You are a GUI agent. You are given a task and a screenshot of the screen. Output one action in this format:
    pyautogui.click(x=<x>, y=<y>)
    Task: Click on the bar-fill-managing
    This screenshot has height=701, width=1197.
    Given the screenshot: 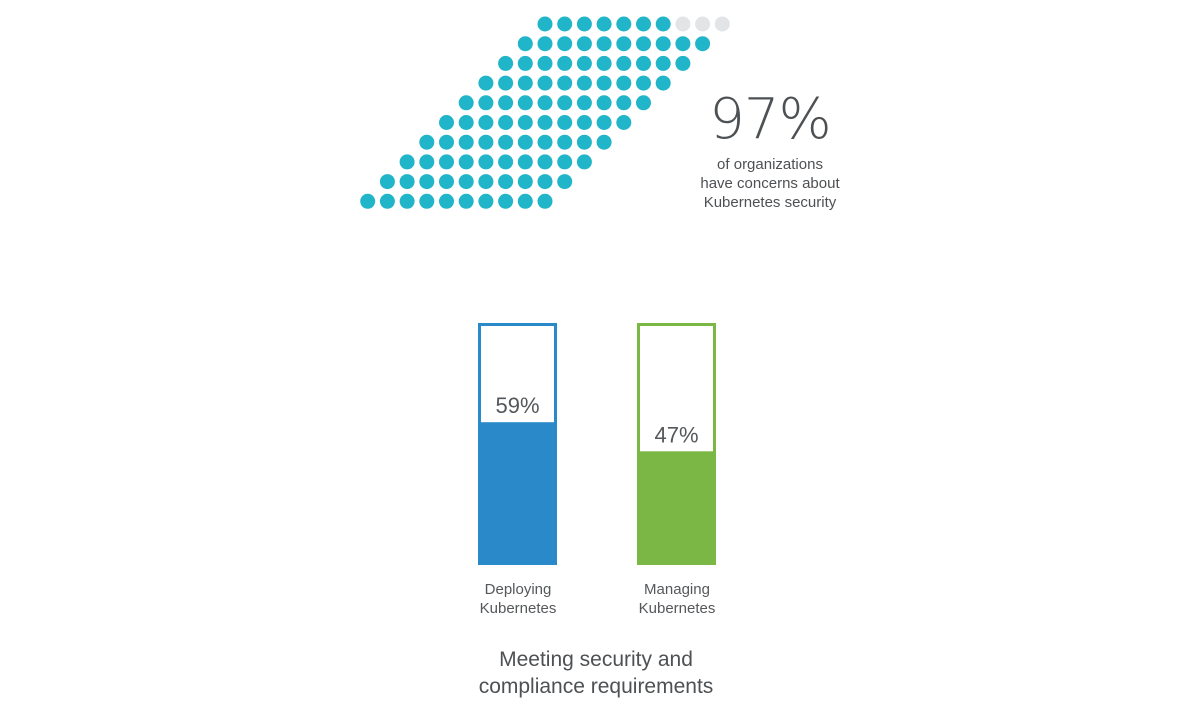 What is the action you would take?
    pyautogui.click(x=676, y=508)
    